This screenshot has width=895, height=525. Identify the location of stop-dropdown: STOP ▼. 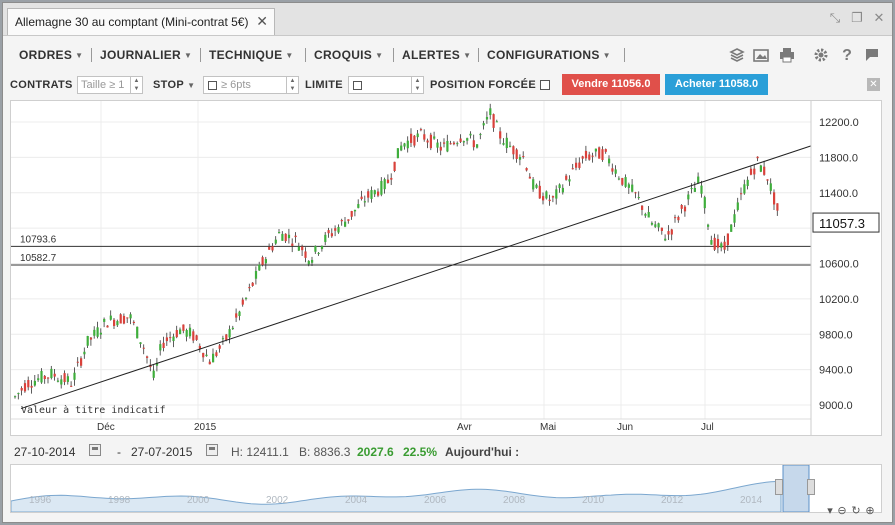
(174, 85).